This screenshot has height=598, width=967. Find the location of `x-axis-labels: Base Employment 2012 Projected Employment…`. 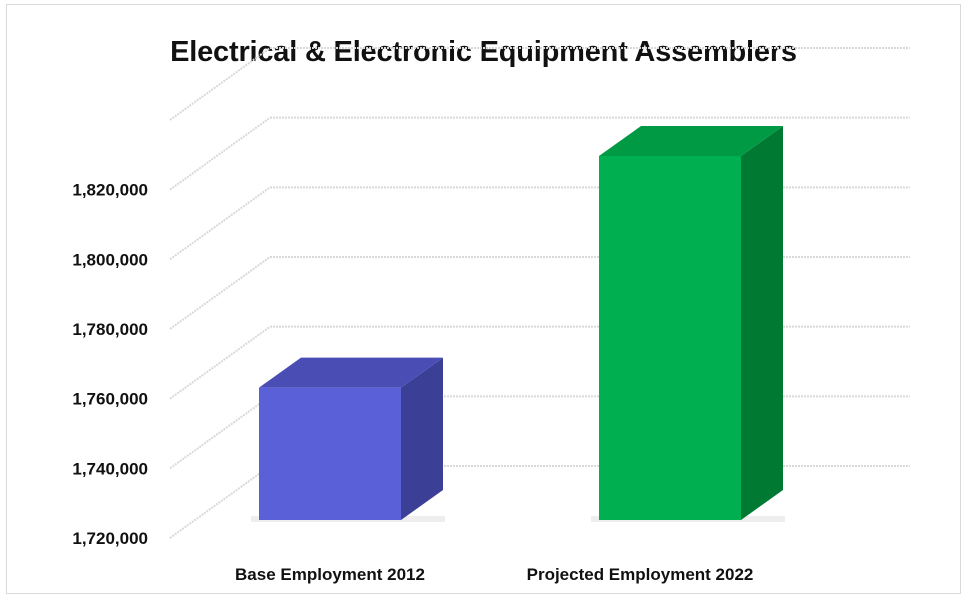

x-axis-labels: Base Employment 2012 Projected Employment… is located at coordinates (494, 574).